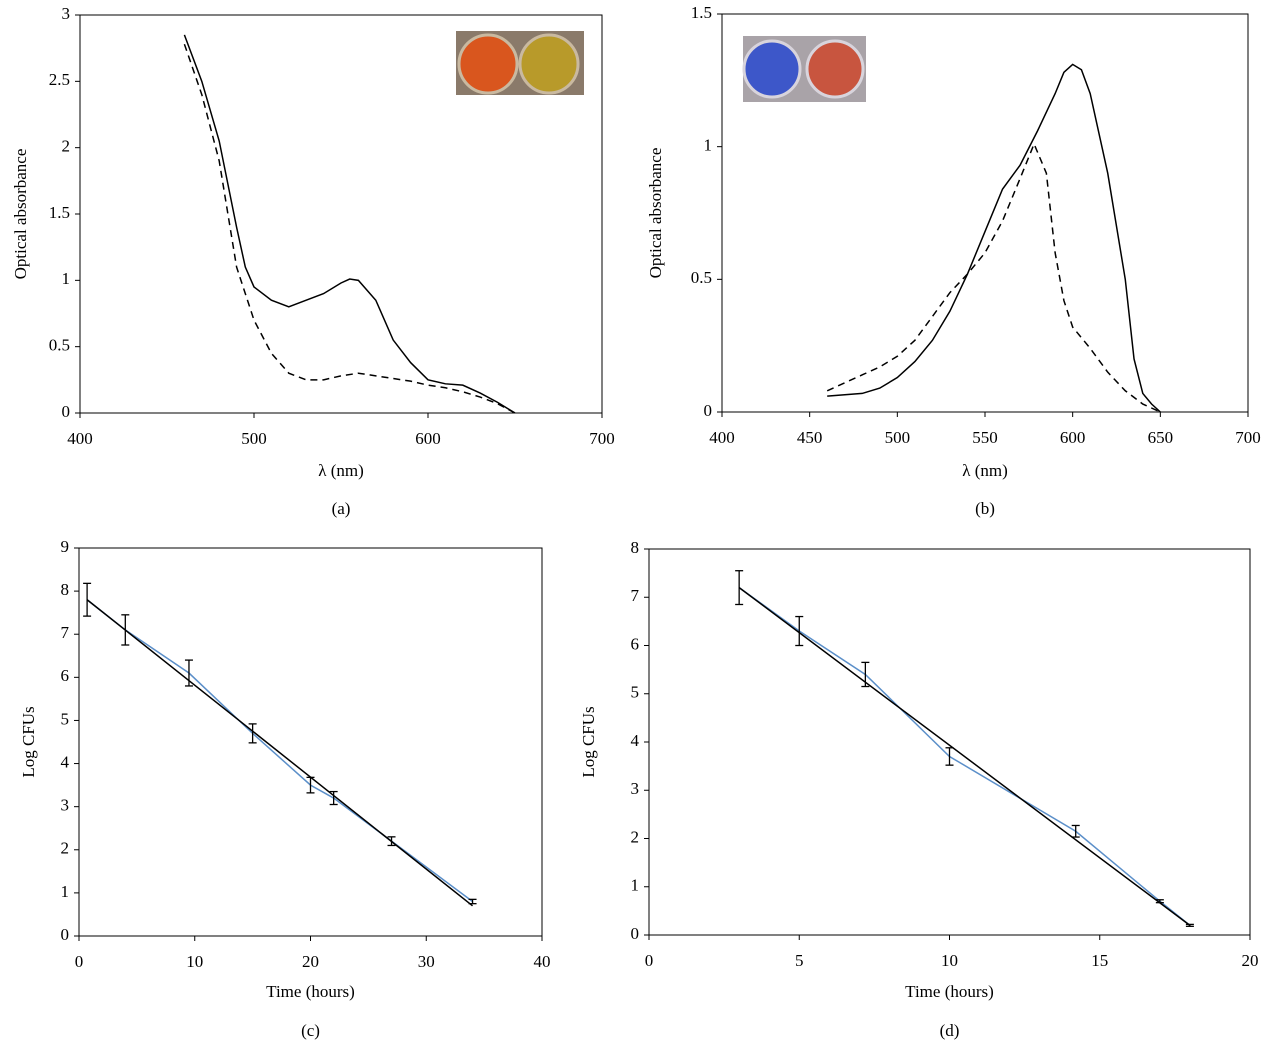 This screenshot has width=1273, height=1046. Describe the element at coordinates (950, 1030) in the screenshot. I see `panel-label: (d)` at that location.